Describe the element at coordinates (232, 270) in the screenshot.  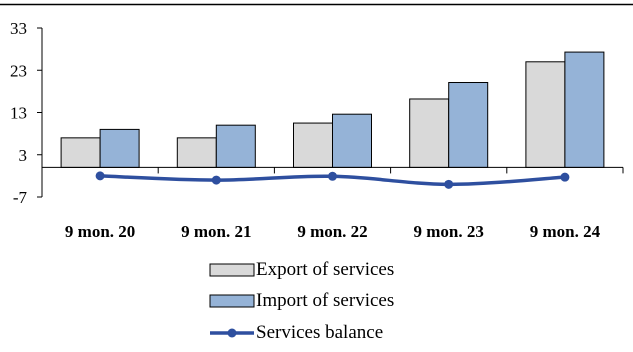
I see `legend-swatch-export` at that location.